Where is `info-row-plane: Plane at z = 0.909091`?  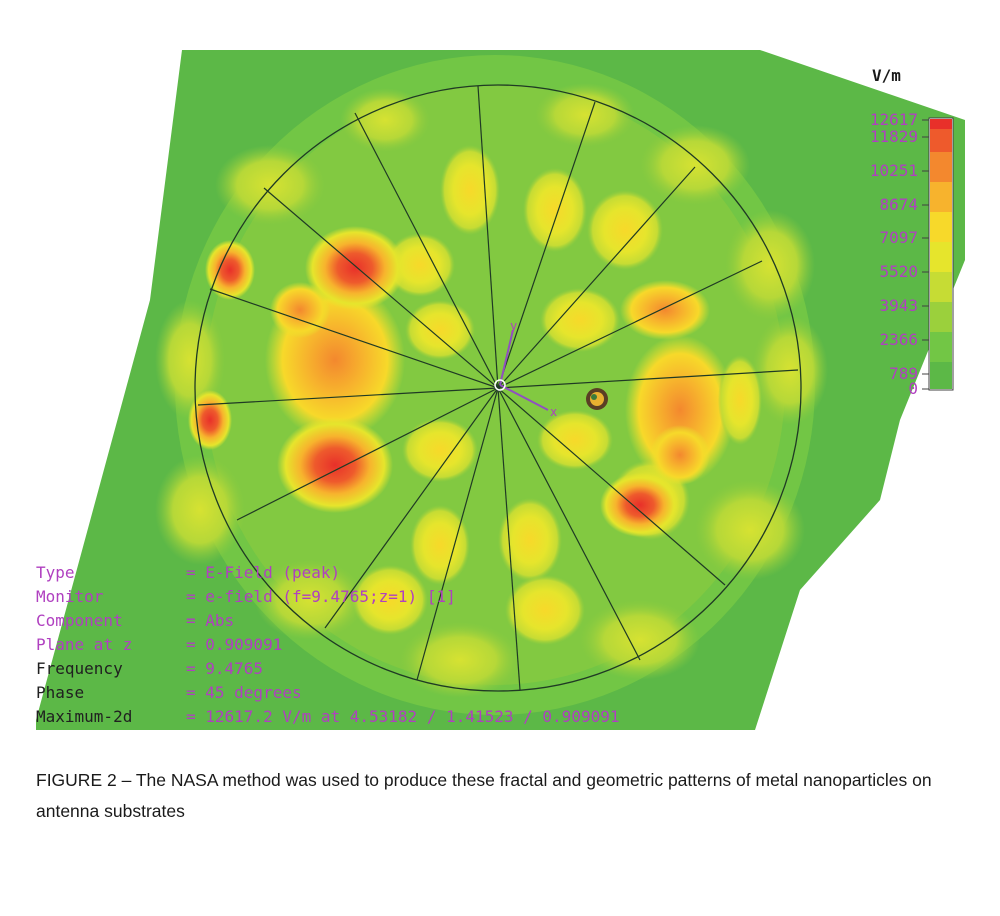 info-row-plane: Plane at z = 0.909091 is located at coordinates (327, 645).